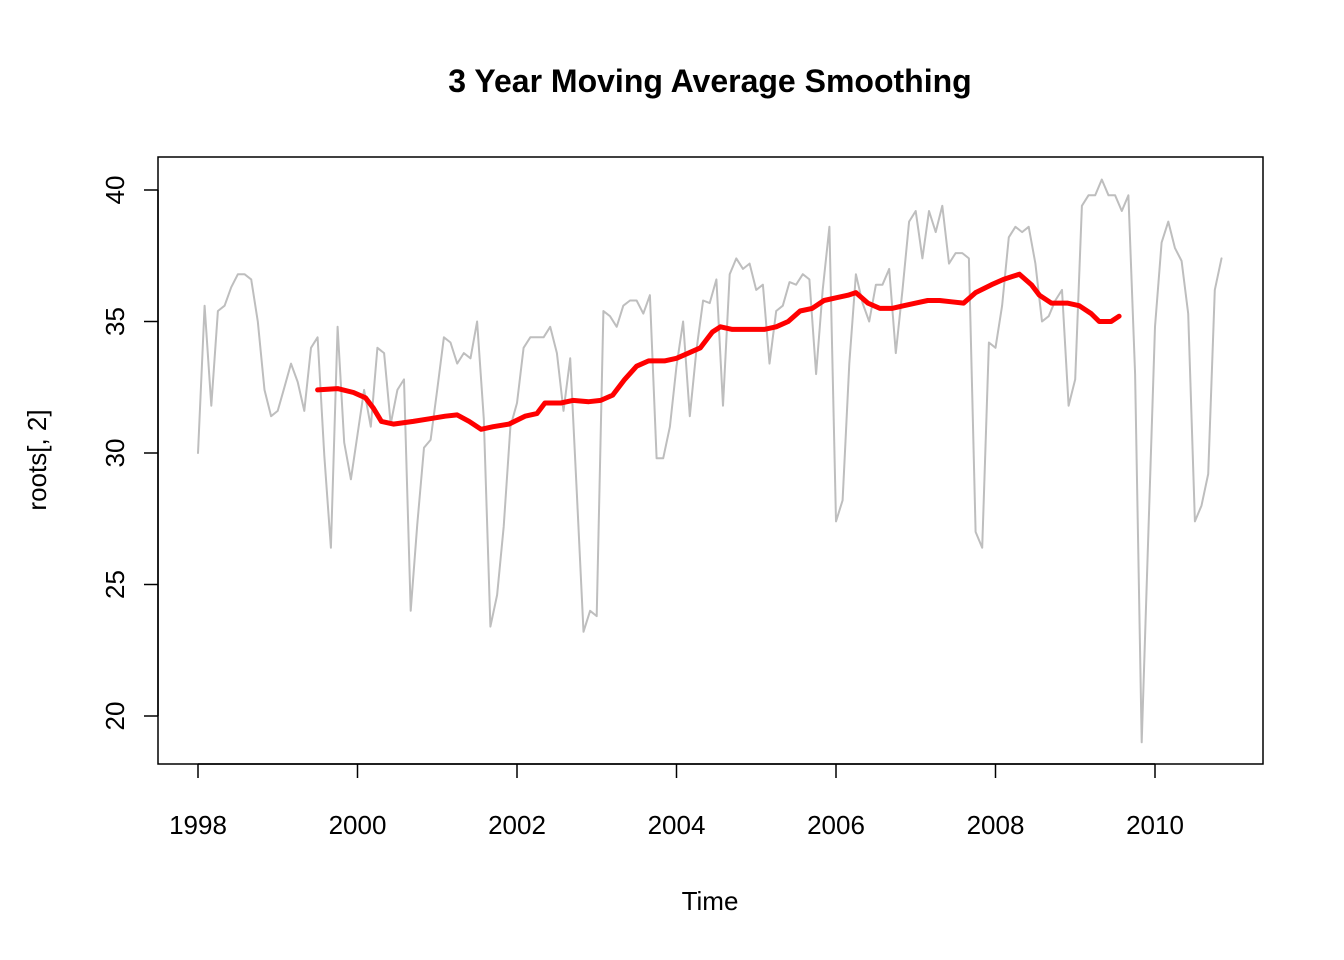 The height and width of the screenshot is (960, 1344). Describe the element at coordinates (517, 825) in the screenshot. I see `x-tick-label: 2002` at that location.